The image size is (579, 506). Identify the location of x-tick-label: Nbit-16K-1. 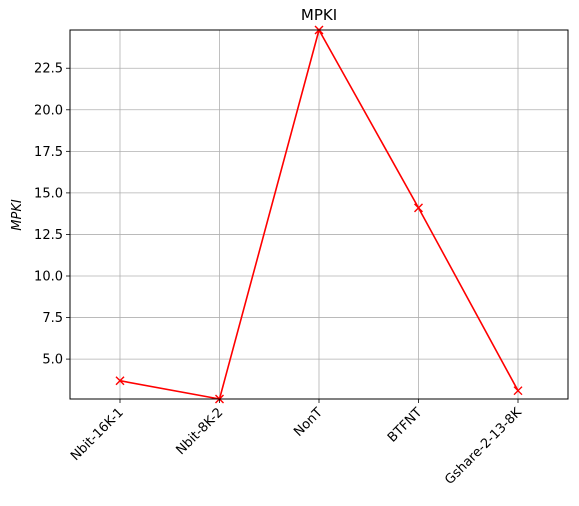
(97, 434).